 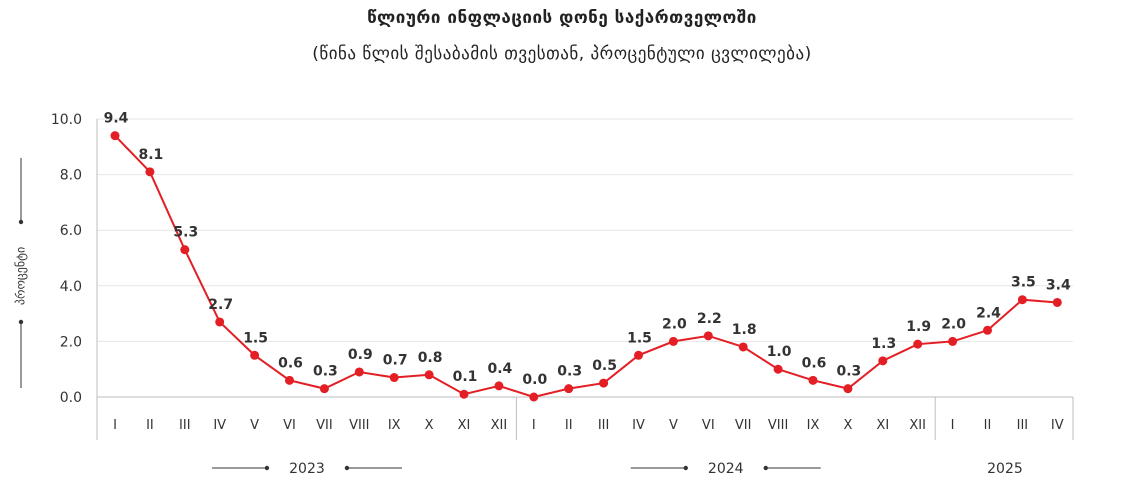 I want to click on data-label: 8.1, so click(x=150, y=155).